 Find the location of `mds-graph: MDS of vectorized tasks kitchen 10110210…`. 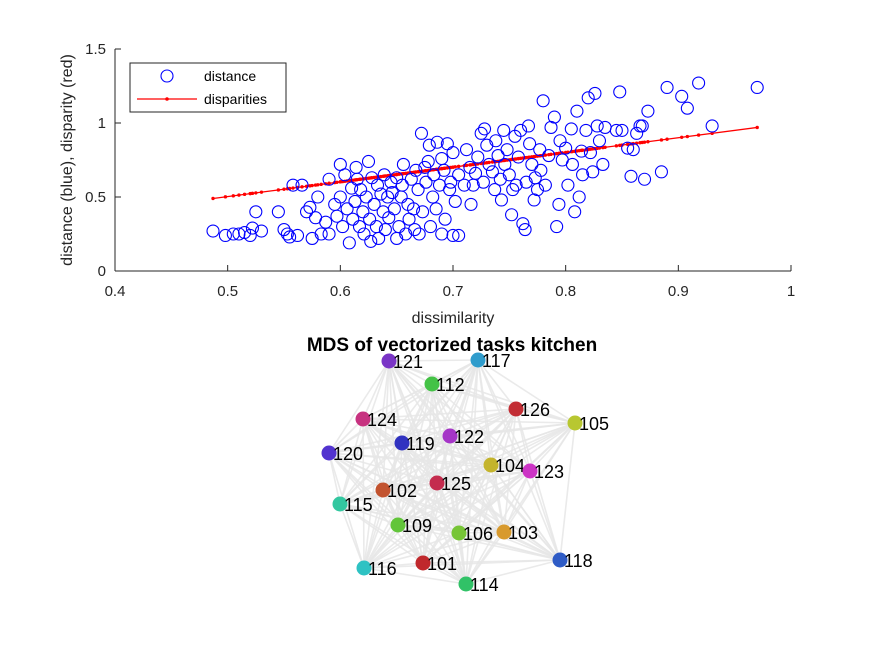

mds-graph: MDS of vectorized tasks kitchen 10110210… is located at coordinates (458, 465).